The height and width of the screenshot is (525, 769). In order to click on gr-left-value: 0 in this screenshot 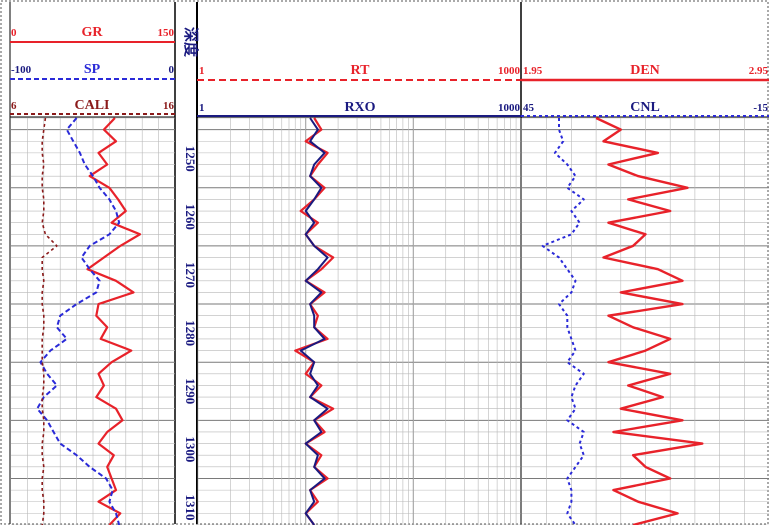, I will do `click(14, 33)`.